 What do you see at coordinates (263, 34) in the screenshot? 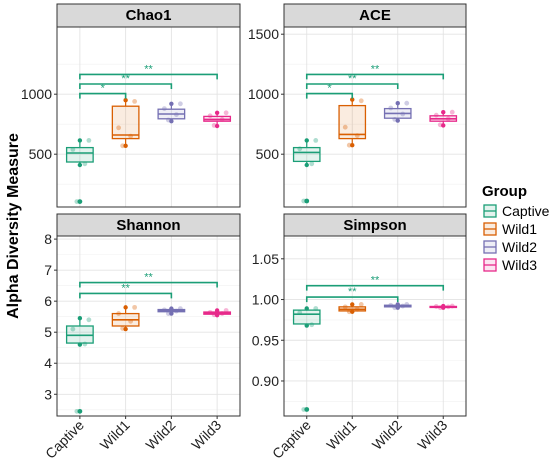
I see `y-tick-label: 1500` at bounding box center [263, 34].